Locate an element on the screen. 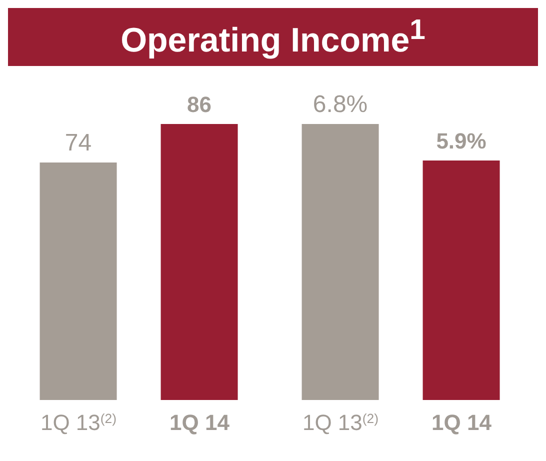  data-label: 6.8% is located at coordinates (340, 104).